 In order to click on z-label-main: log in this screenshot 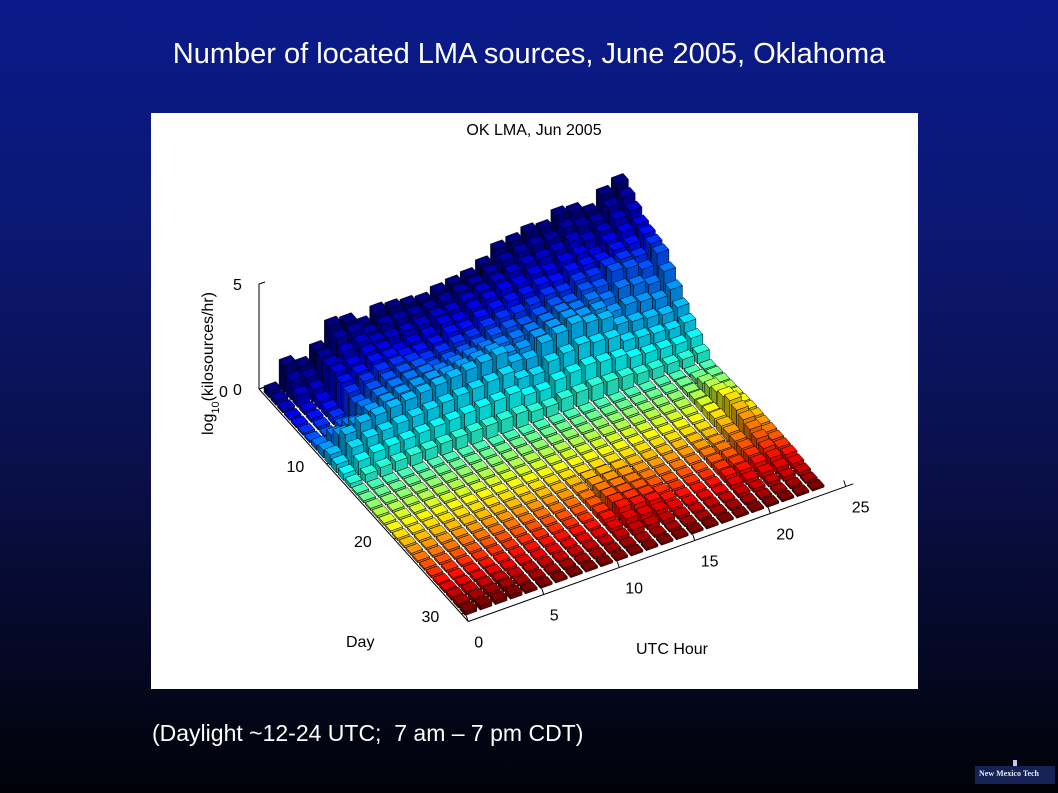, I will do `click(208, 424)`.